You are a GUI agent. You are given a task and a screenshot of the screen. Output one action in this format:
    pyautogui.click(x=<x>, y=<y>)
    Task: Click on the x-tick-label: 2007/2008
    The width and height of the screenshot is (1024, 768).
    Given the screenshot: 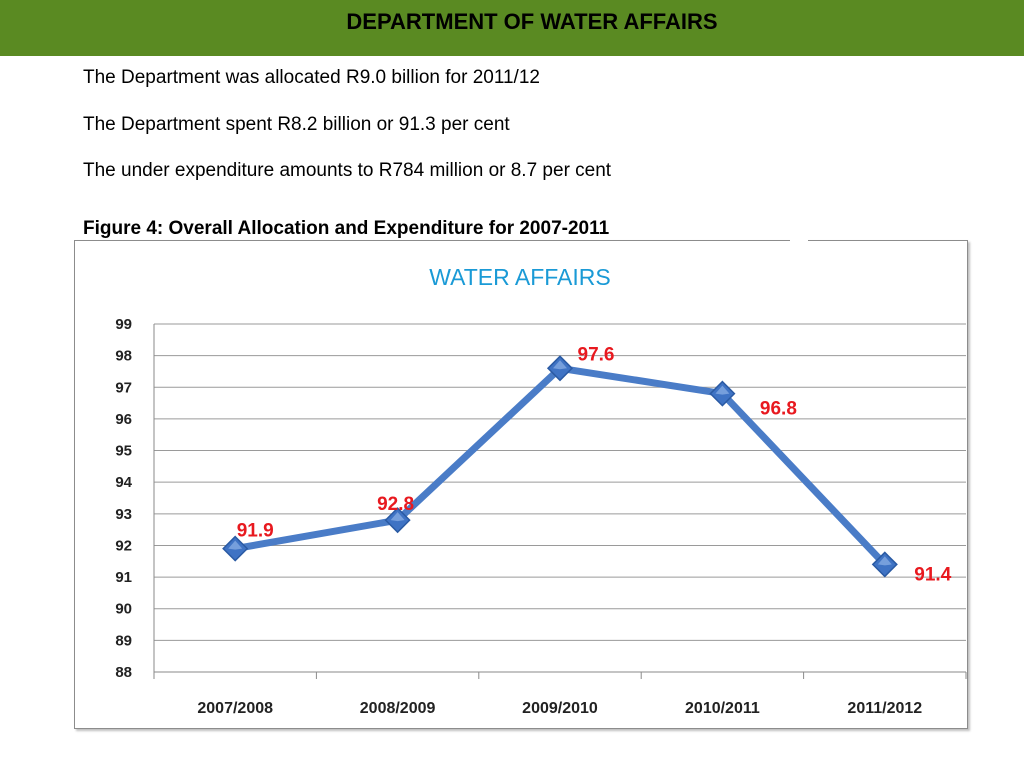 What is the action you would take?
    pyautogui.click(x=235, y=708)
    